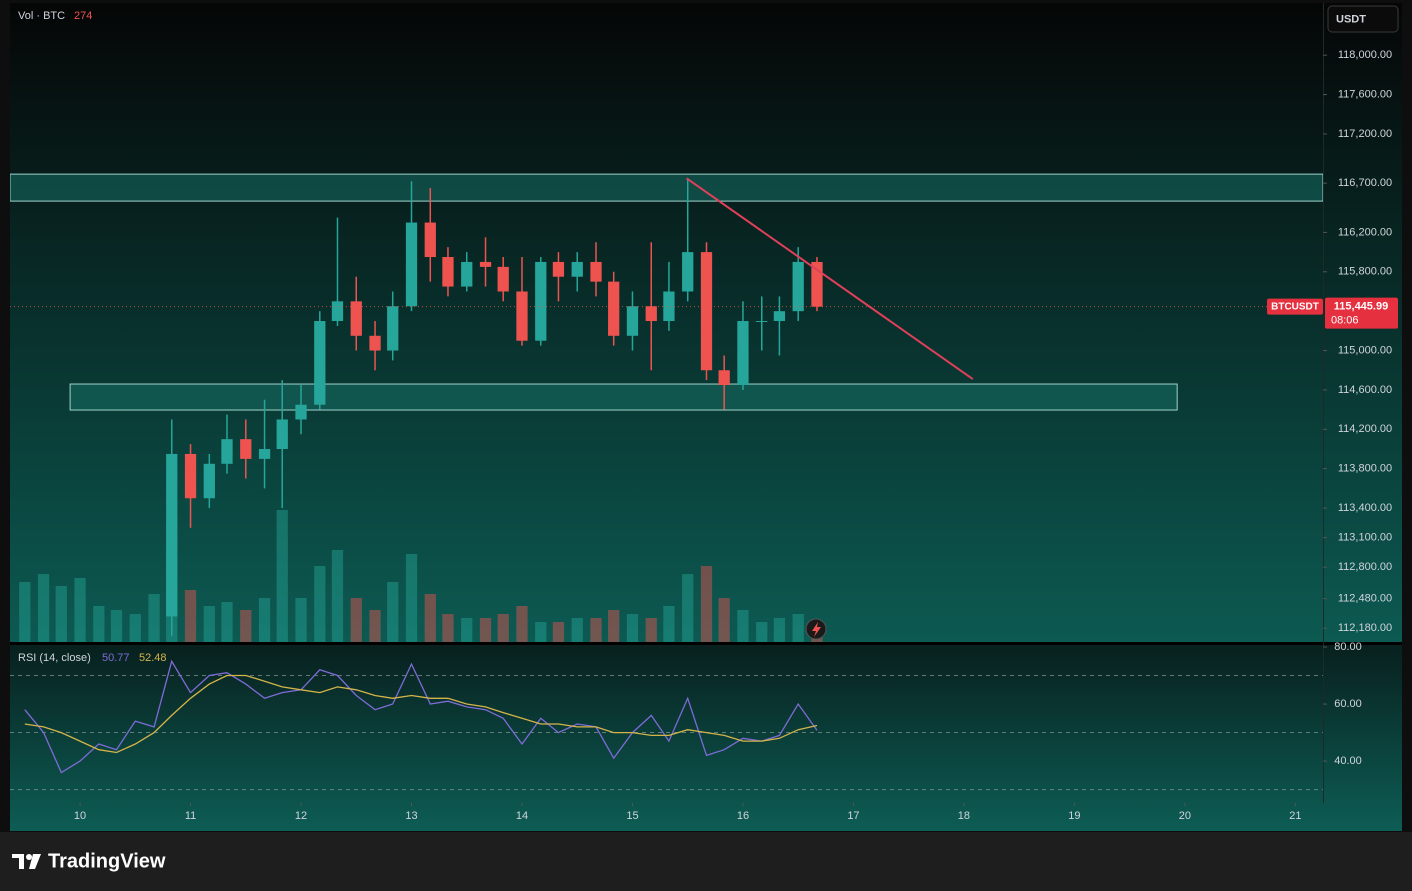 This screenshot has height=891, width=1412. Describe the element at coordinates (54, 658) in the screenshot. I see `rsi-title: RSI (14, close)` at that location.